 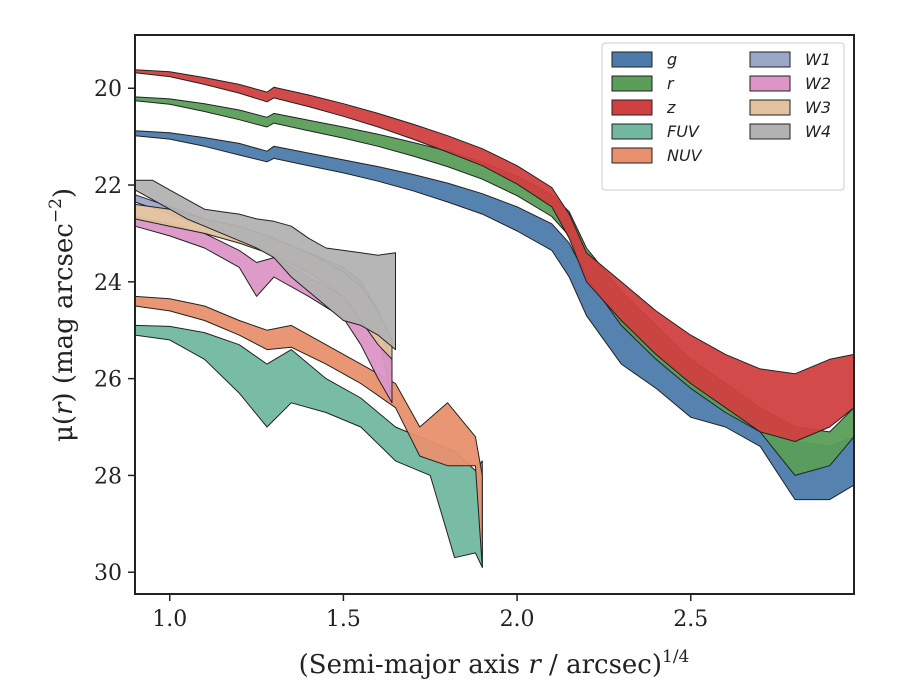 I want to click on legend-label-w4: W4, so click(x=818, y=131).